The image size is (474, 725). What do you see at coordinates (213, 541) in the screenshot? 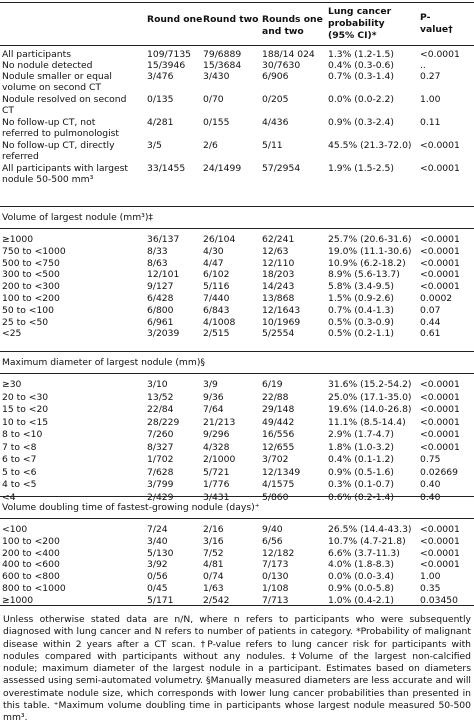
I see `cell-round-two: 3/16` at bounding box center [213, 541].